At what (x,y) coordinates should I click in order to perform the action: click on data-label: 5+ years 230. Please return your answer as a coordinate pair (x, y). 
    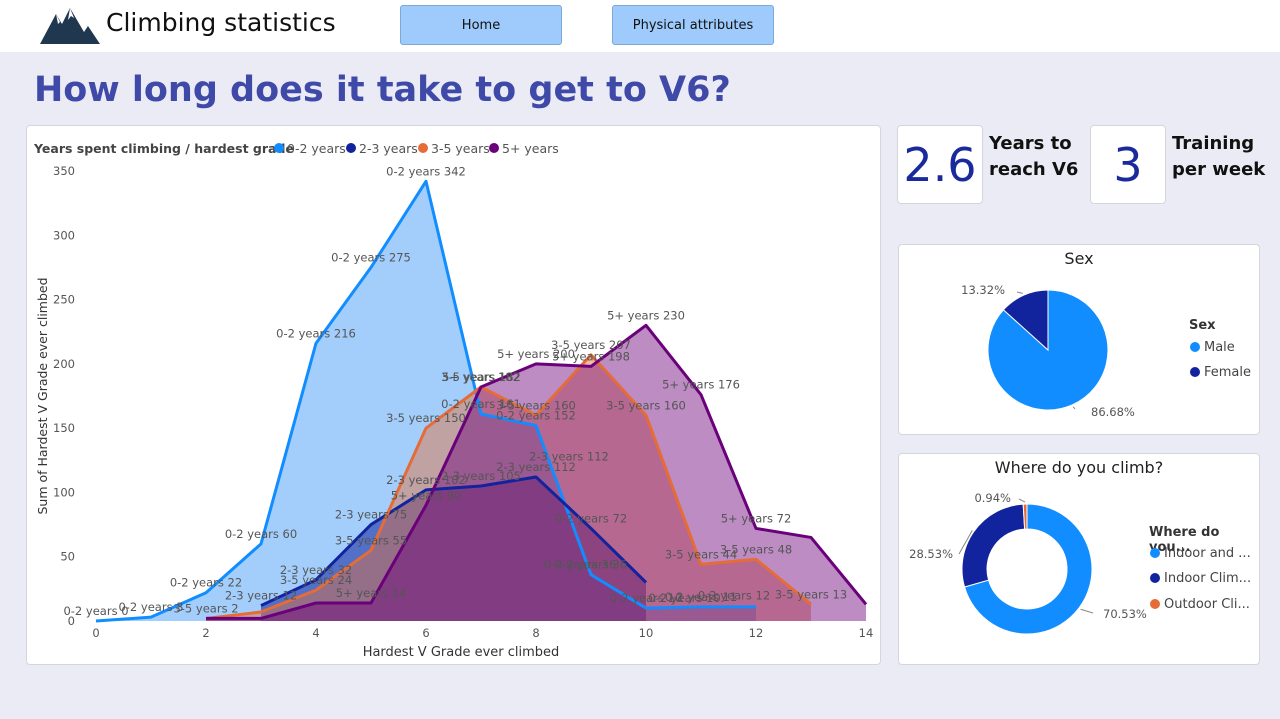
    Looking at the image, I should click on (646, 315).